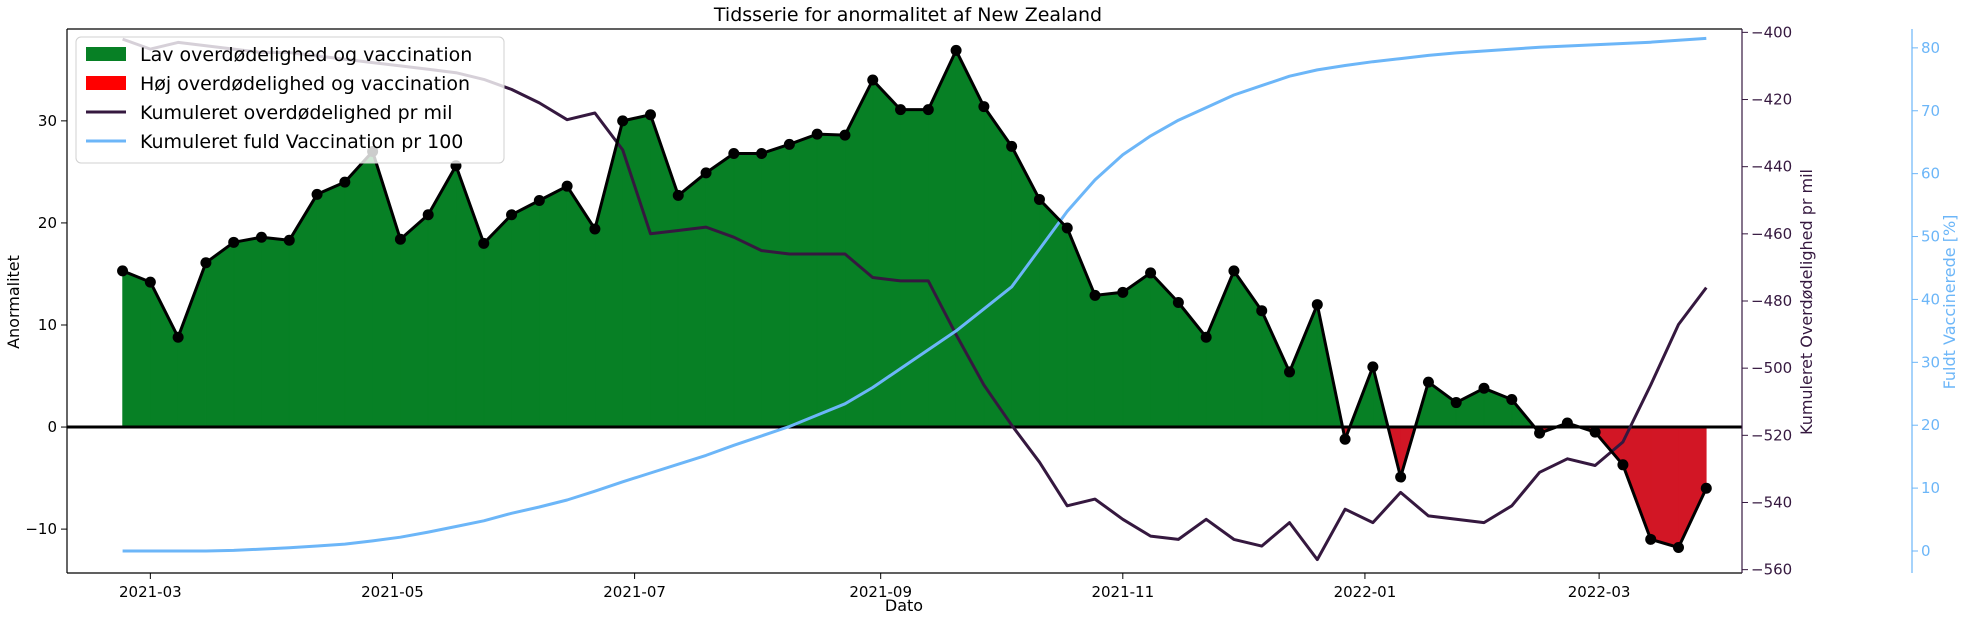  Describe the element at coordinates (1599, 592) in the screenshot. I see `x-tick-label: 2022-03` at that location.